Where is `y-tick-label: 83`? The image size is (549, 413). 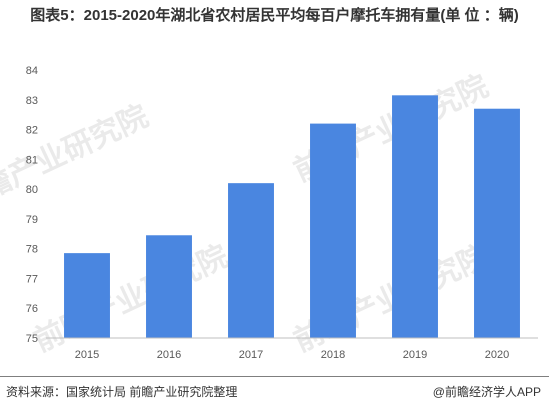
y-tick-label: 83 is located at coordinates (32, 101).